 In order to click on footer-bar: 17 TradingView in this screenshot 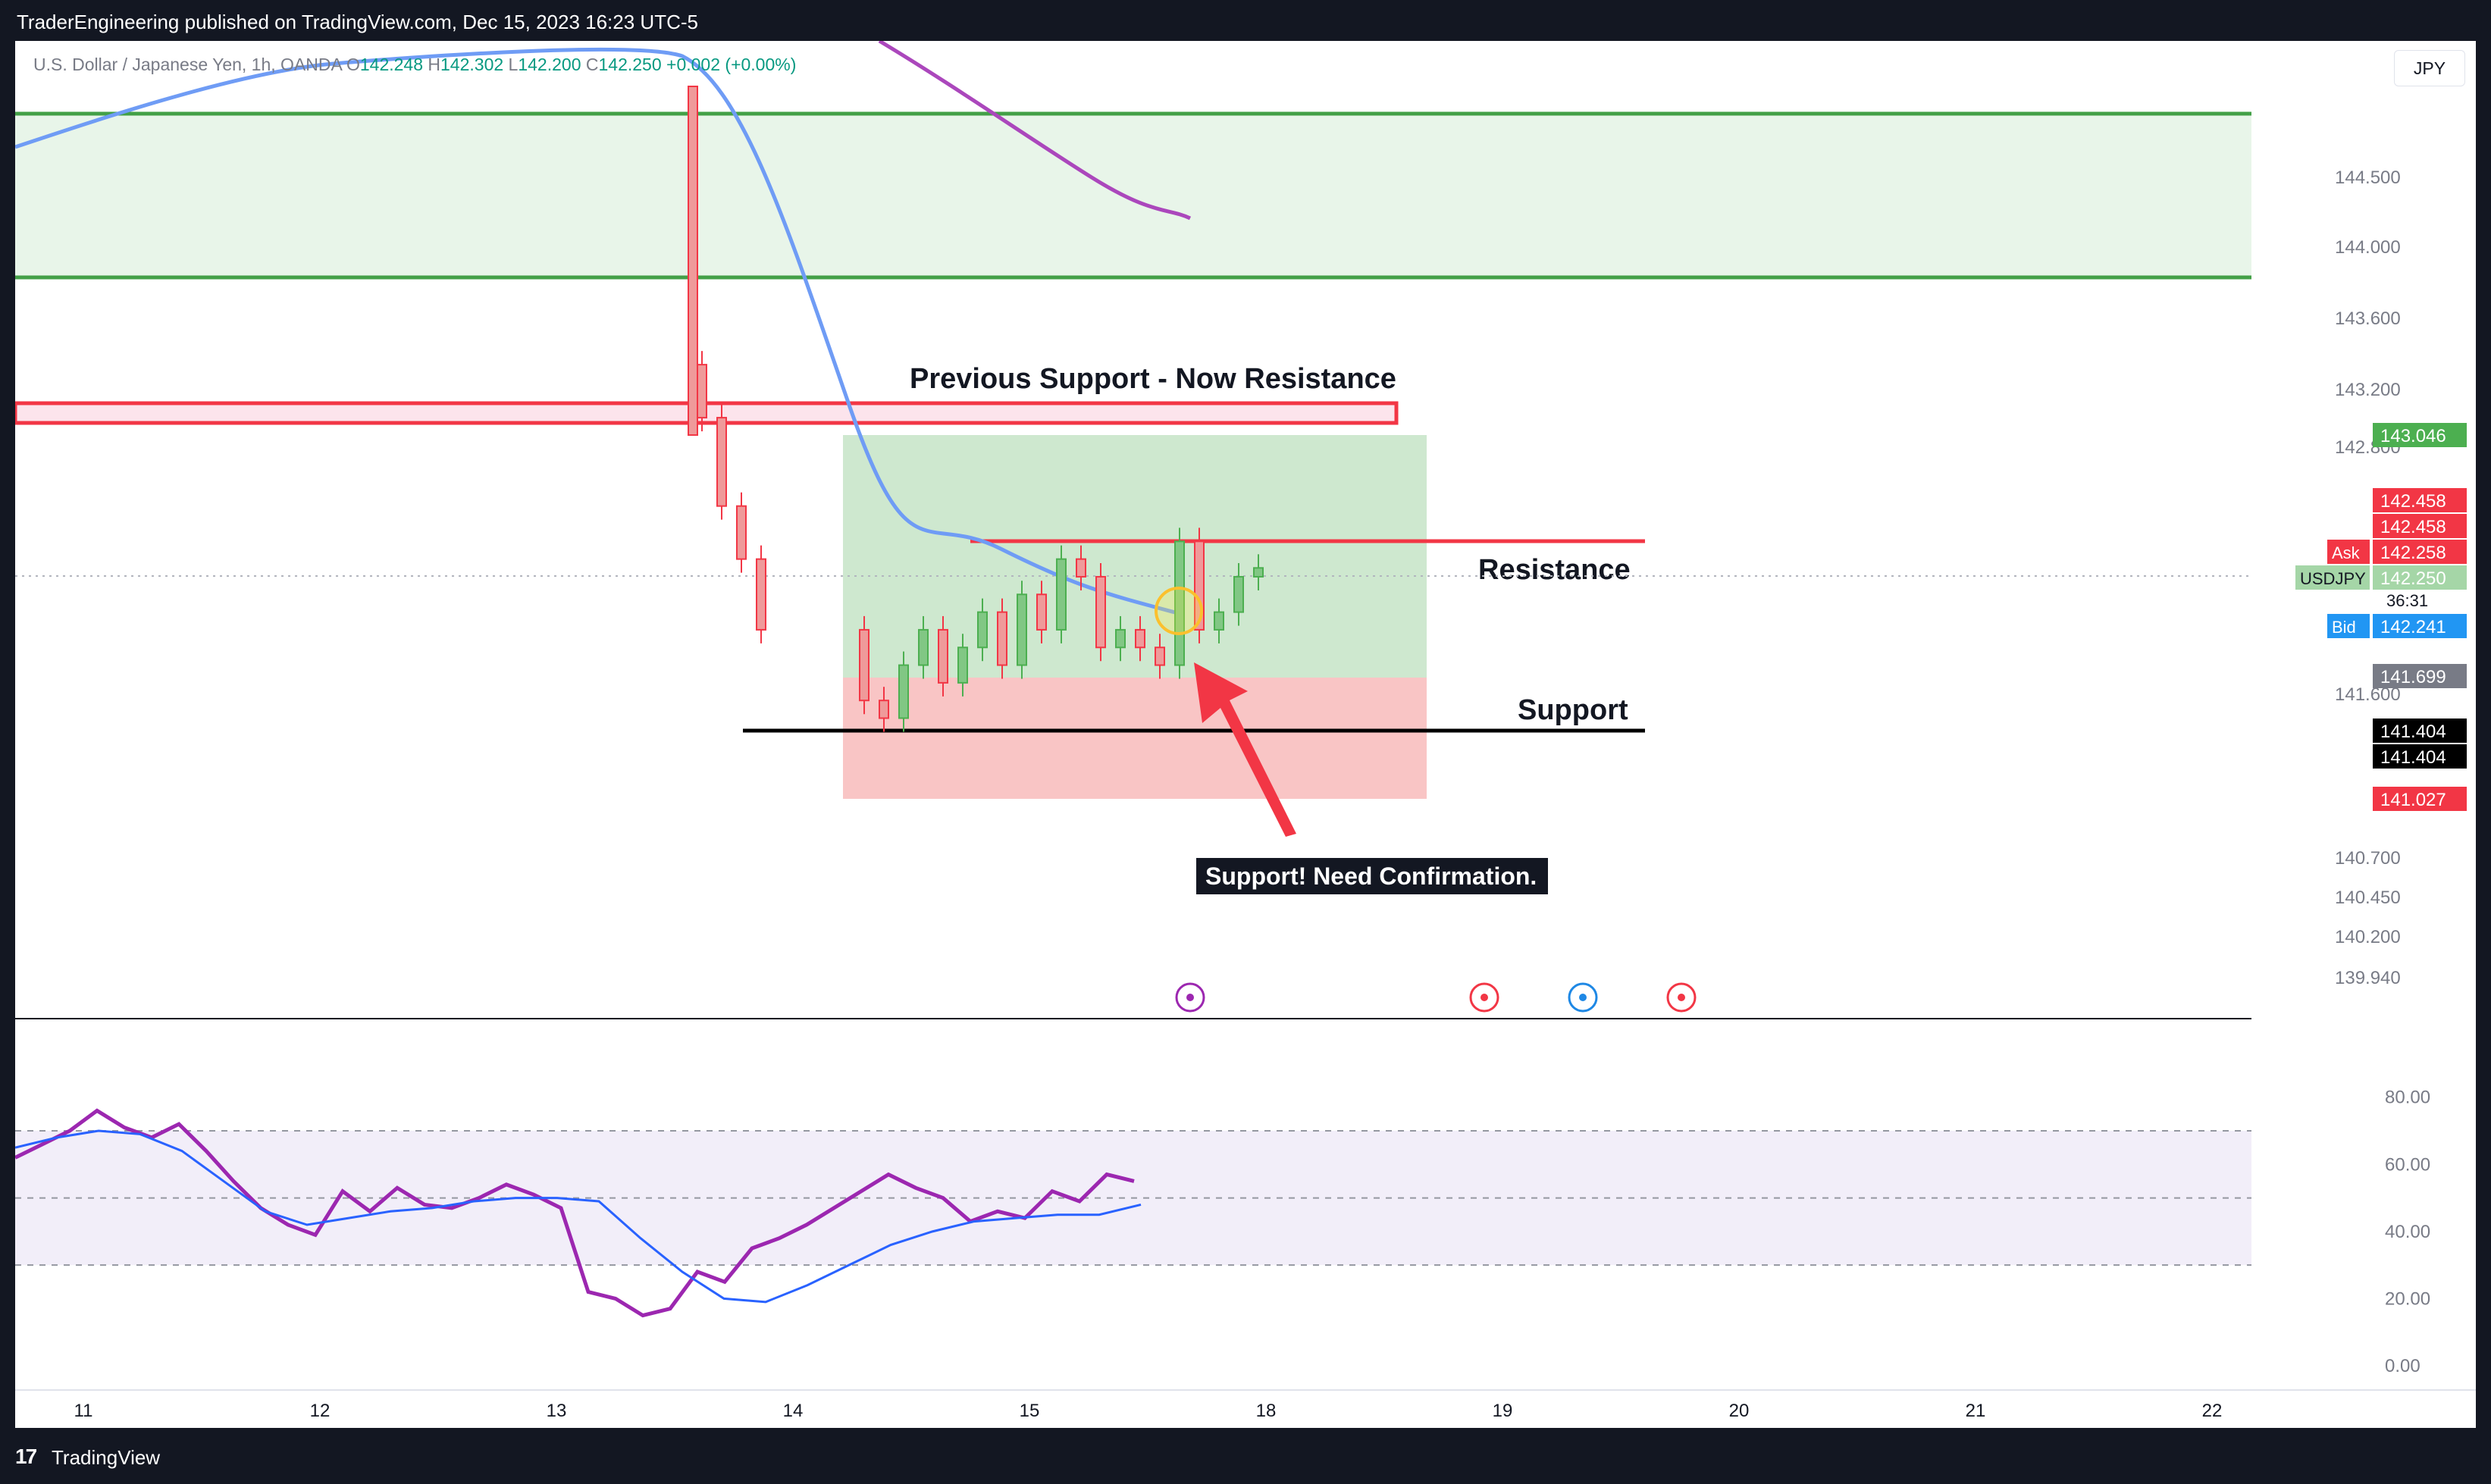, I will do `click(1245, 1456)`.